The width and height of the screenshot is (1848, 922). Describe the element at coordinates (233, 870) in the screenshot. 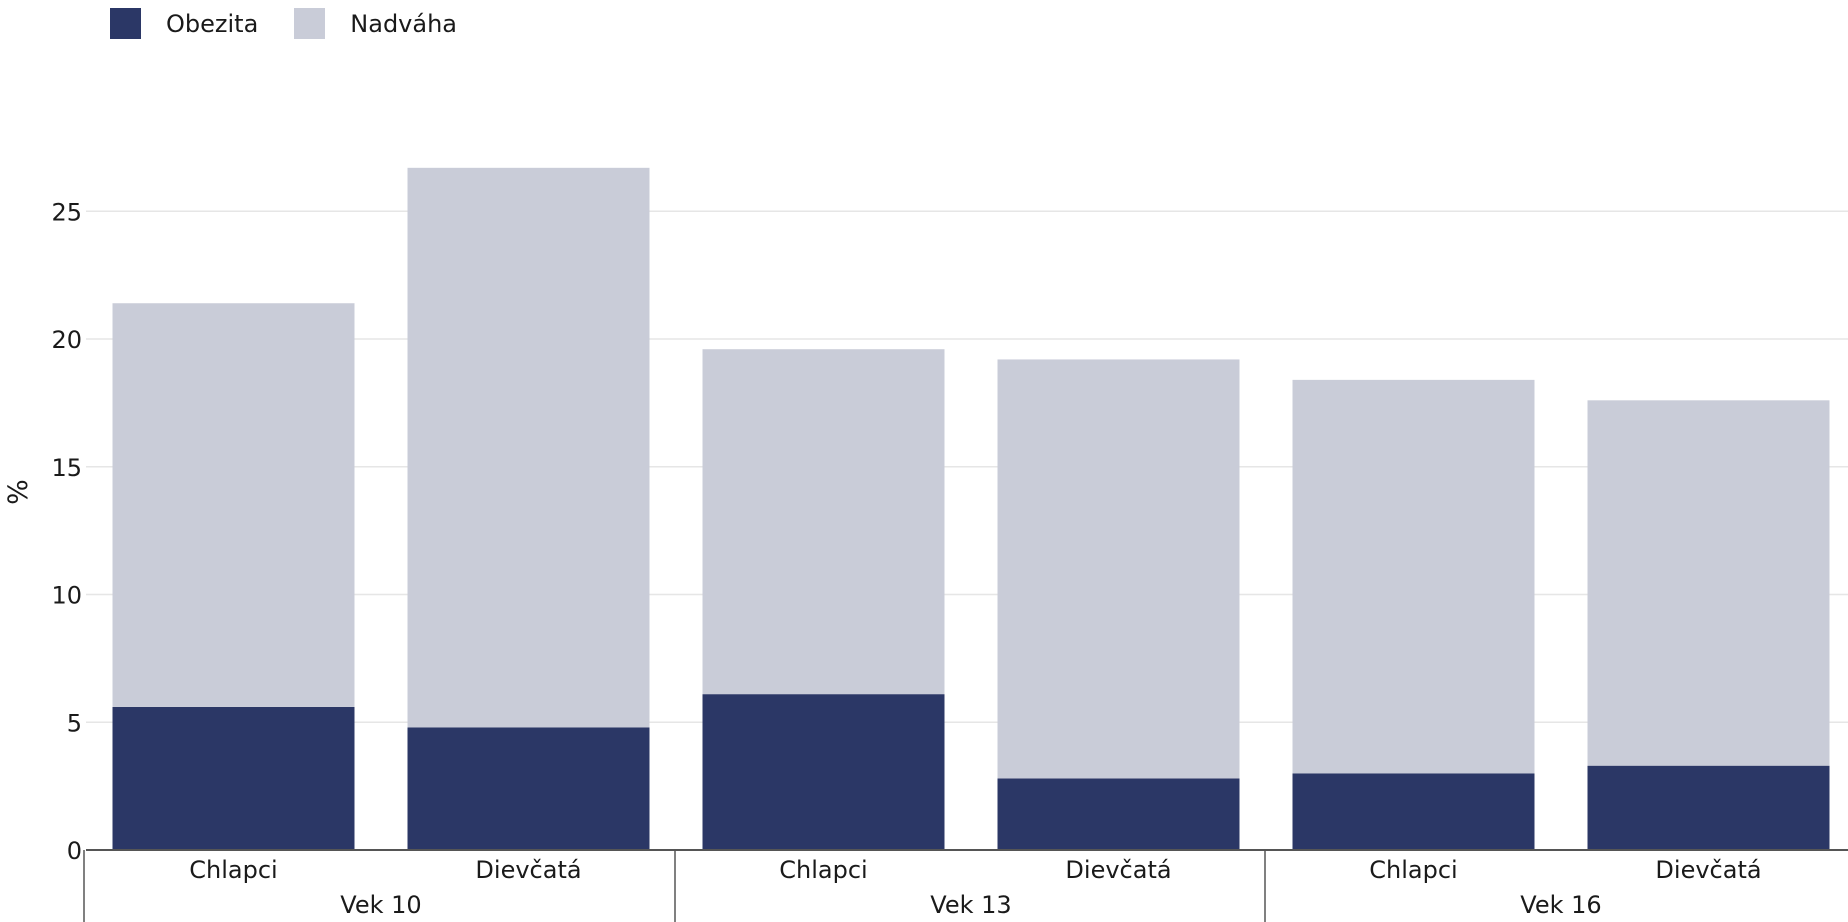

I see `x-category-label-0: Chlapci` at that location.